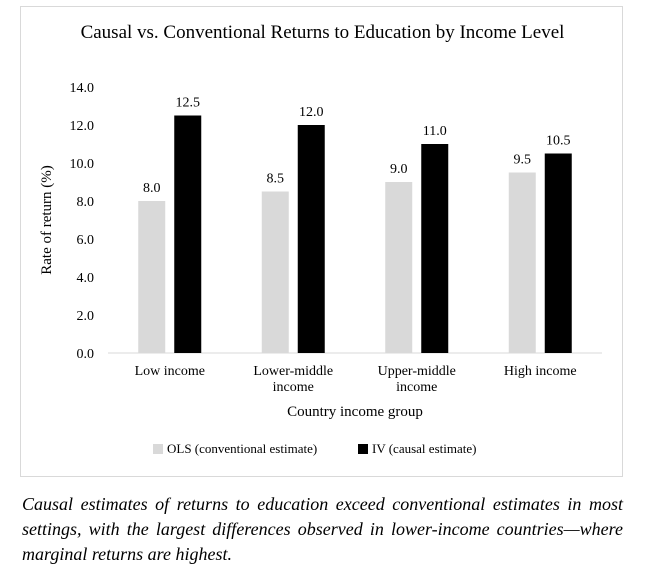 This screenshot has width=646, height=581. What do you see at coordinates (276, 179) in the screenshot?
I see `data-label: 8.5` at bounding box center [276, 179].